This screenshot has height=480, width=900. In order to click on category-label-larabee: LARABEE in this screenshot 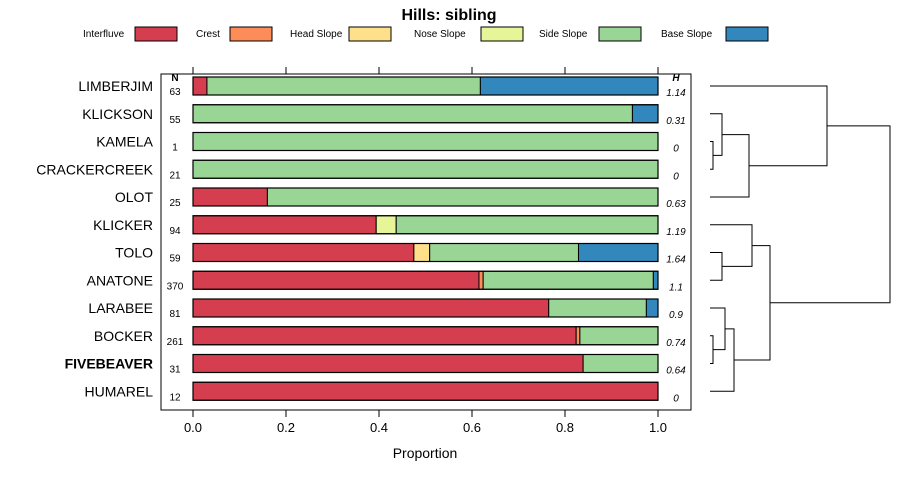, I will do `click(120, 308)`.